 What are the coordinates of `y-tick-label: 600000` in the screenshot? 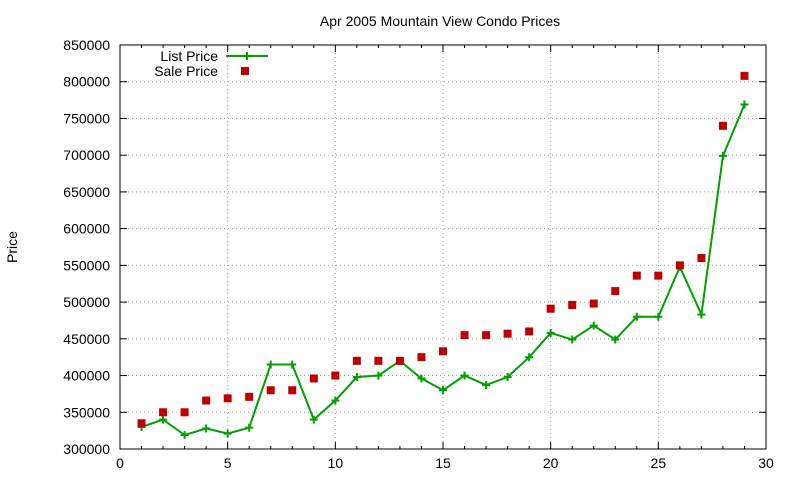 It's located at (86, 229).